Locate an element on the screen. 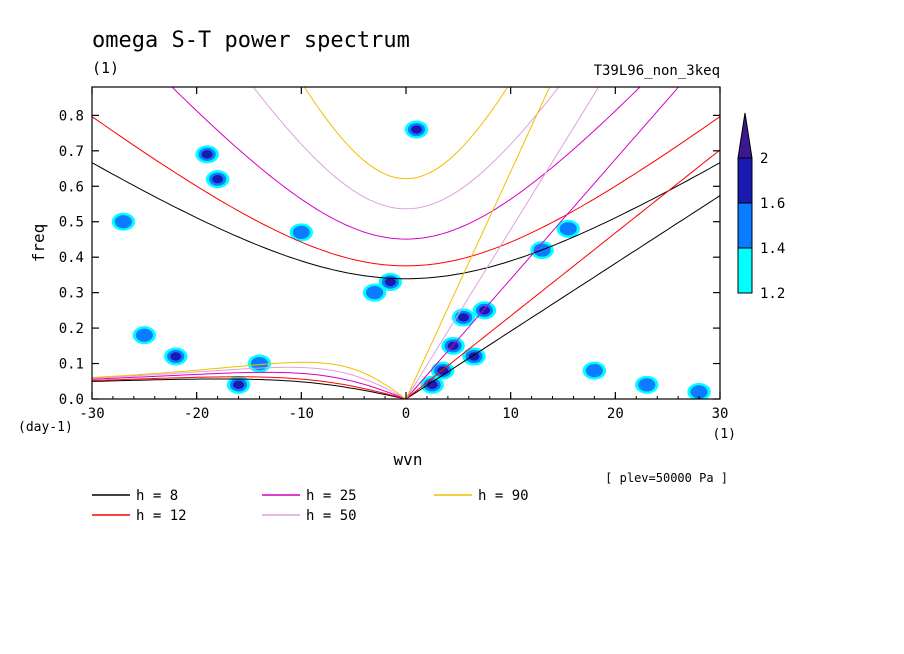  y-tick-label: 0.6 is located at coordinates (71, 187).